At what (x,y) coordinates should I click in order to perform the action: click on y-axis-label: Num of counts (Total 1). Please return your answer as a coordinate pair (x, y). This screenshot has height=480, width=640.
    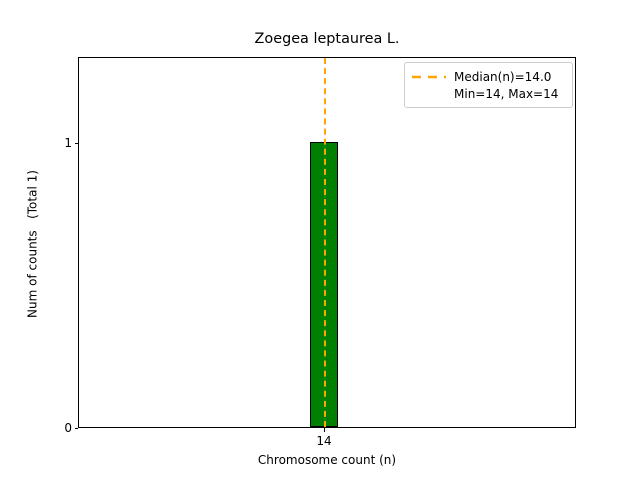
    Looking at the image, I should click on (32, 244).